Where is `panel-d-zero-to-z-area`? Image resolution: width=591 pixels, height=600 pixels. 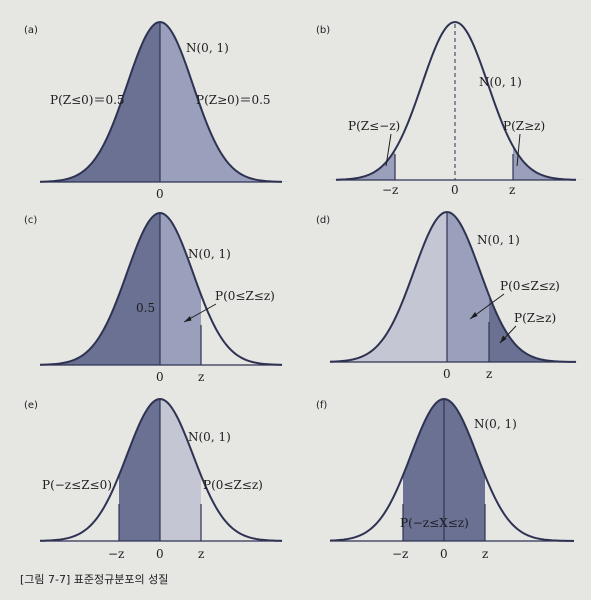 panel-d-zero-to-z-area is located at coordinates (468, 287).